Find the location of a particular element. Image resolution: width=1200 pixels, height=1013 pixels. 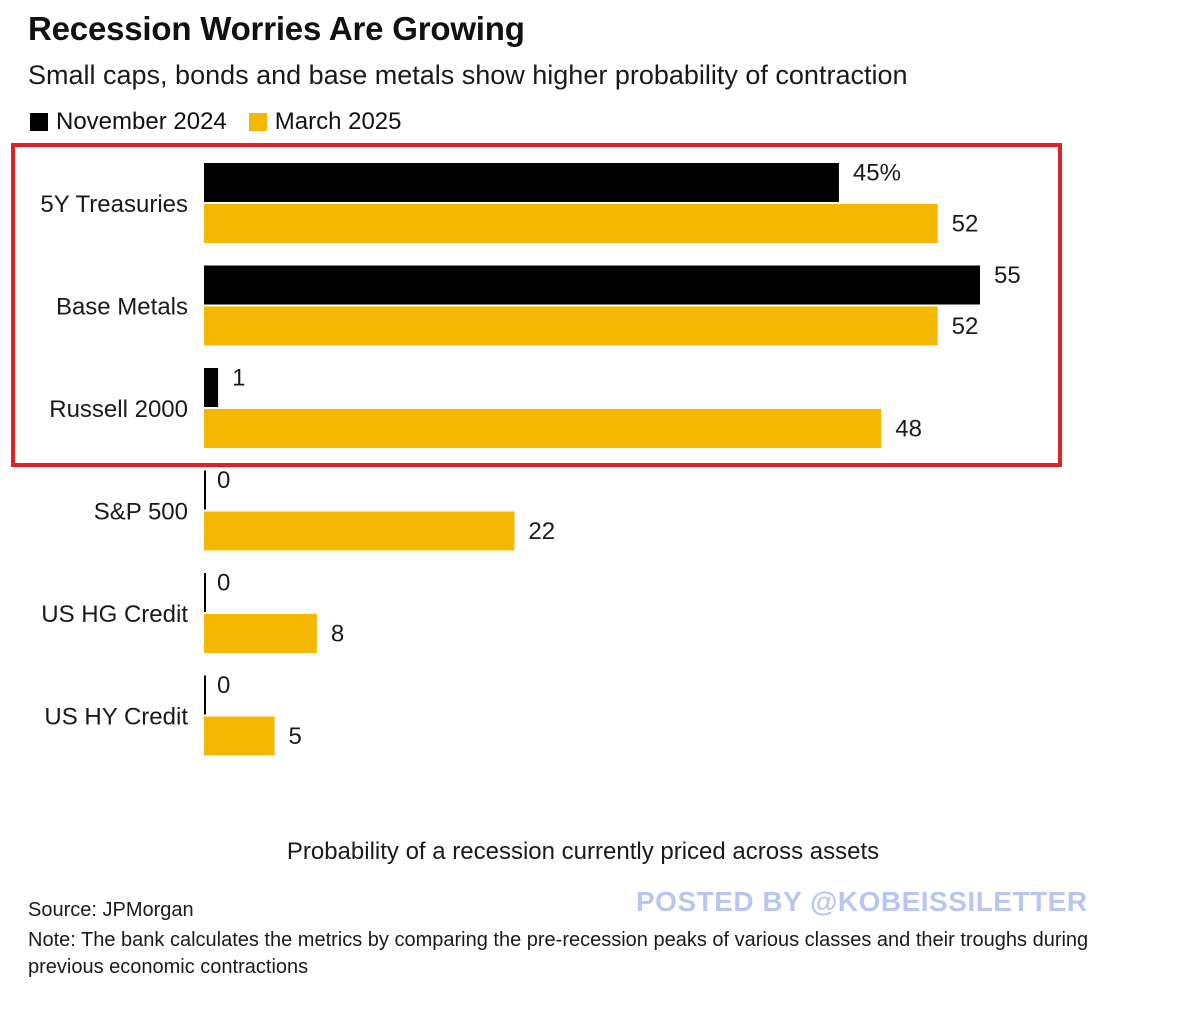

legend-label-november-2024: November 2024 is located at coordinates (141, 121).